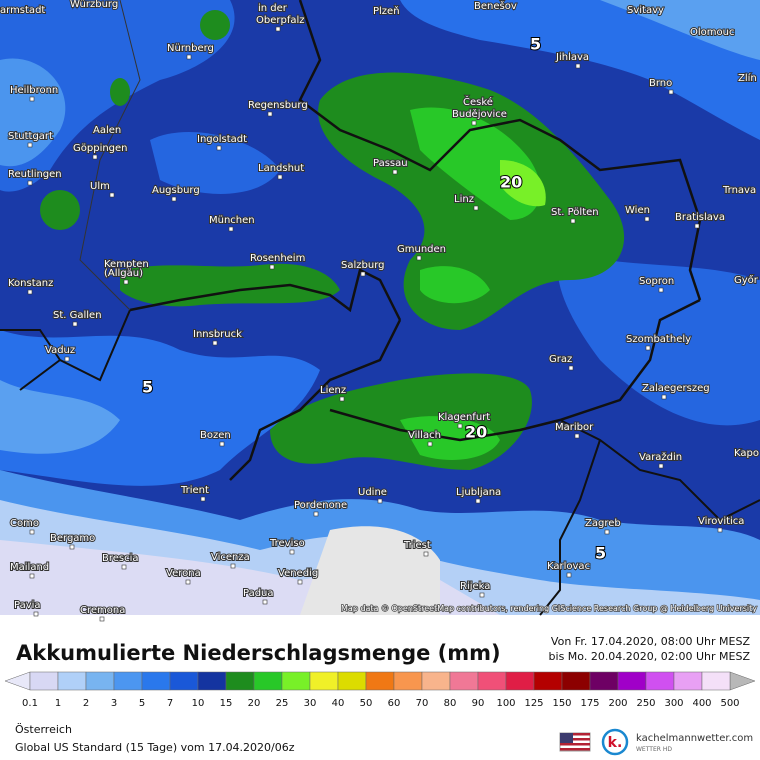 This screenshot has height=760, width=760. I want to click on scale-label: 7, so click(170, 703).